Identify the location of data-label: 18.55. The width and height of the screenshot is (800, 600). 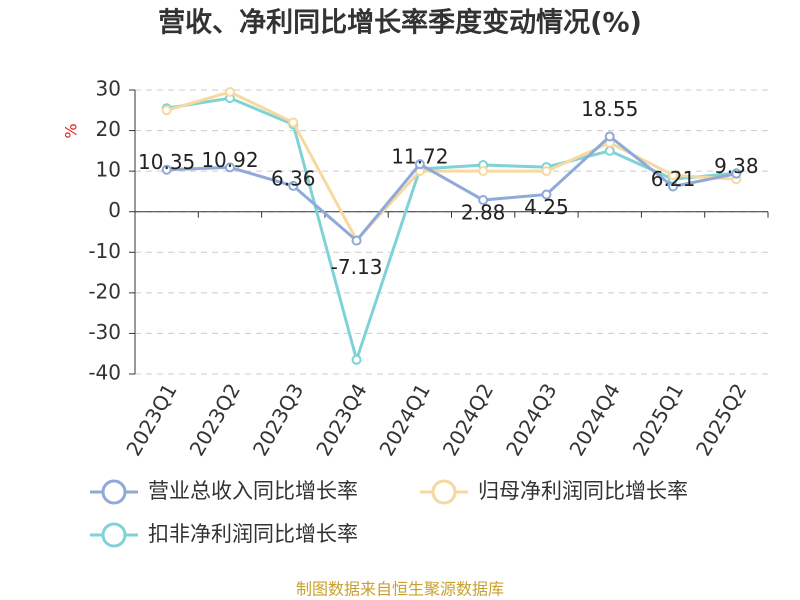
(609, 109).